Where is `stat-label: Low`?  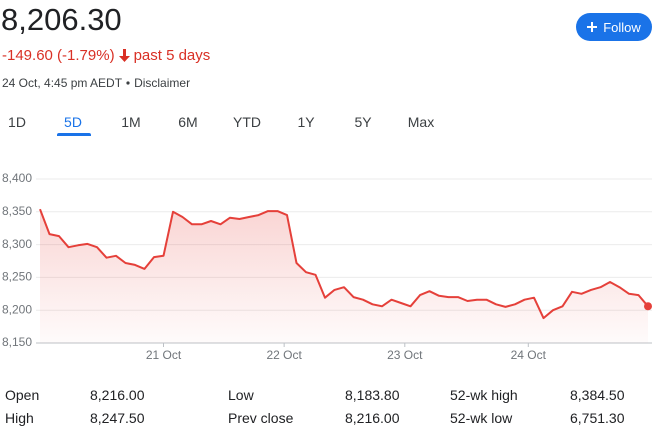 stat-label: Low is located at coordinates (241, 395).